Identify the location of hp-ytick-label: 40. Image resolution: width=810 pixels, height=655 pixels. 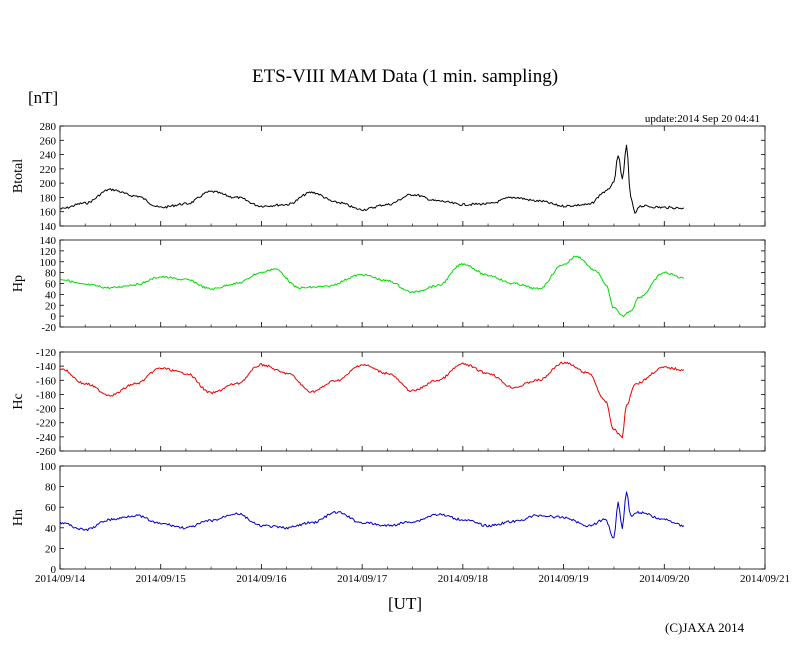
(51, 295).